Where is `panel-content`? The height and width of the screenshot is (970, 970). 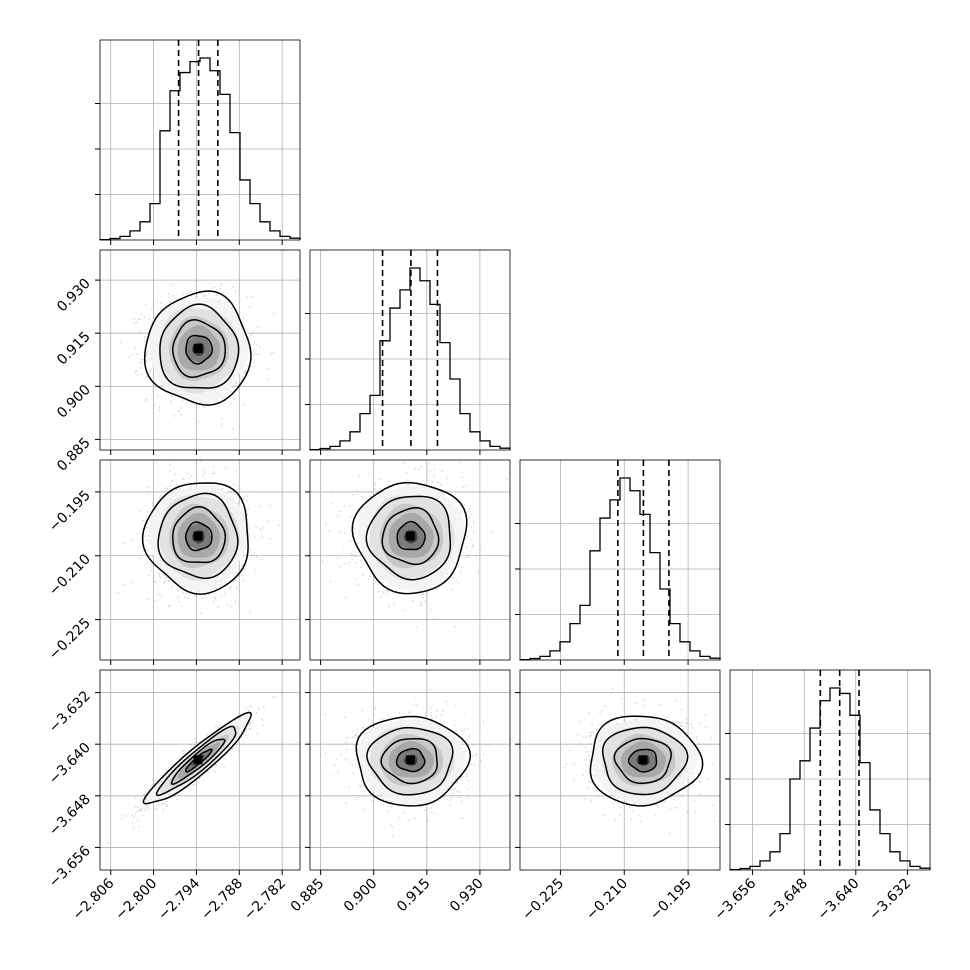
panel-content is located at coordinates (620, 770).